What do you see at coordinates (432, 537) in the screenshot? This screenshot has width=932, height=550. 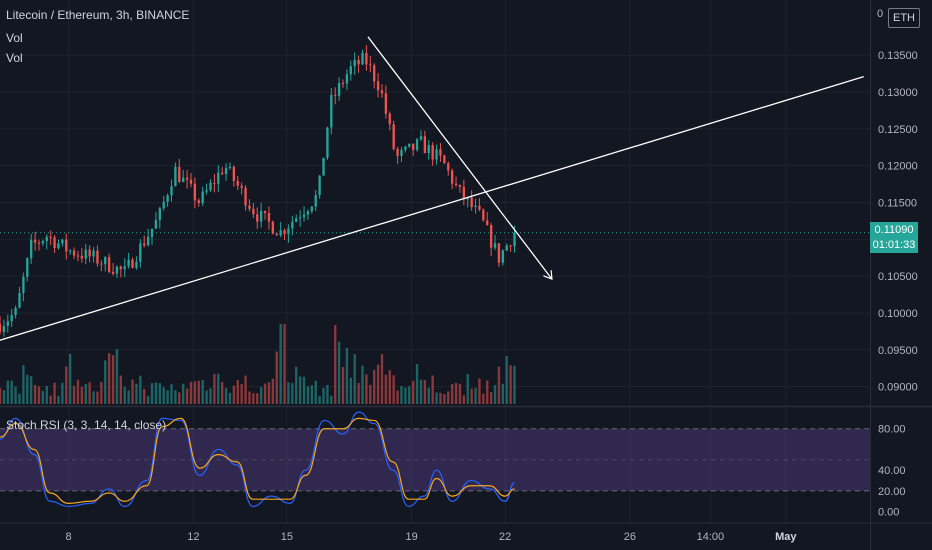 I see `time-axis: 8 12 15 19 22 26 14:00 May` at bounding box center [432, 537].